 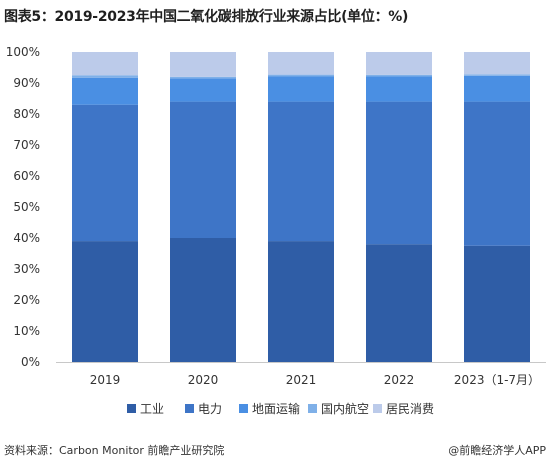 I want to click on y-tick-label: 100%, so click(x=23, y=52).